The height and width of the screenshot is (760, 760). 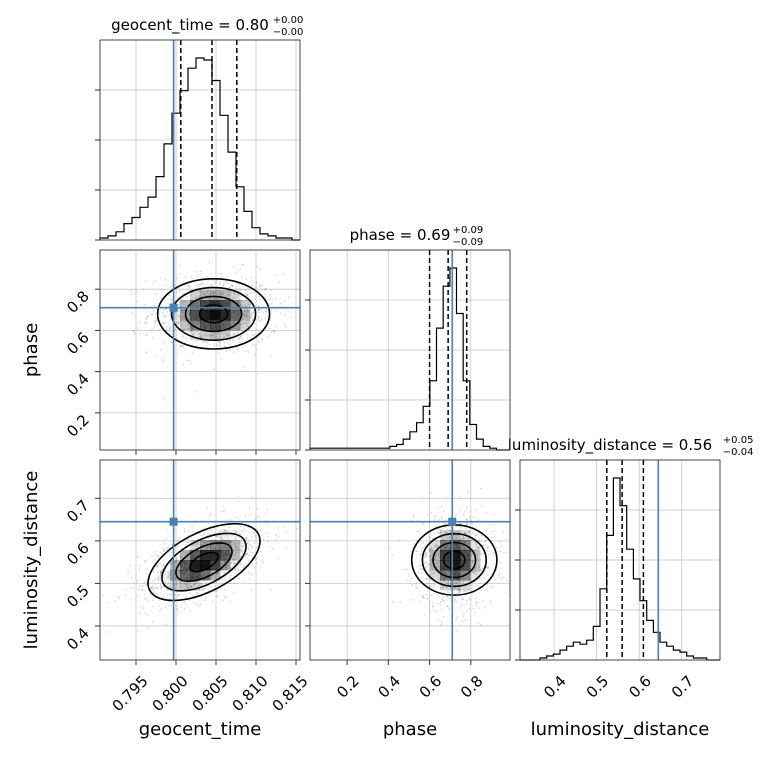 I want to click on xtick-label-luminosity_distance-2: 0.6, so click(x=640, y=687).